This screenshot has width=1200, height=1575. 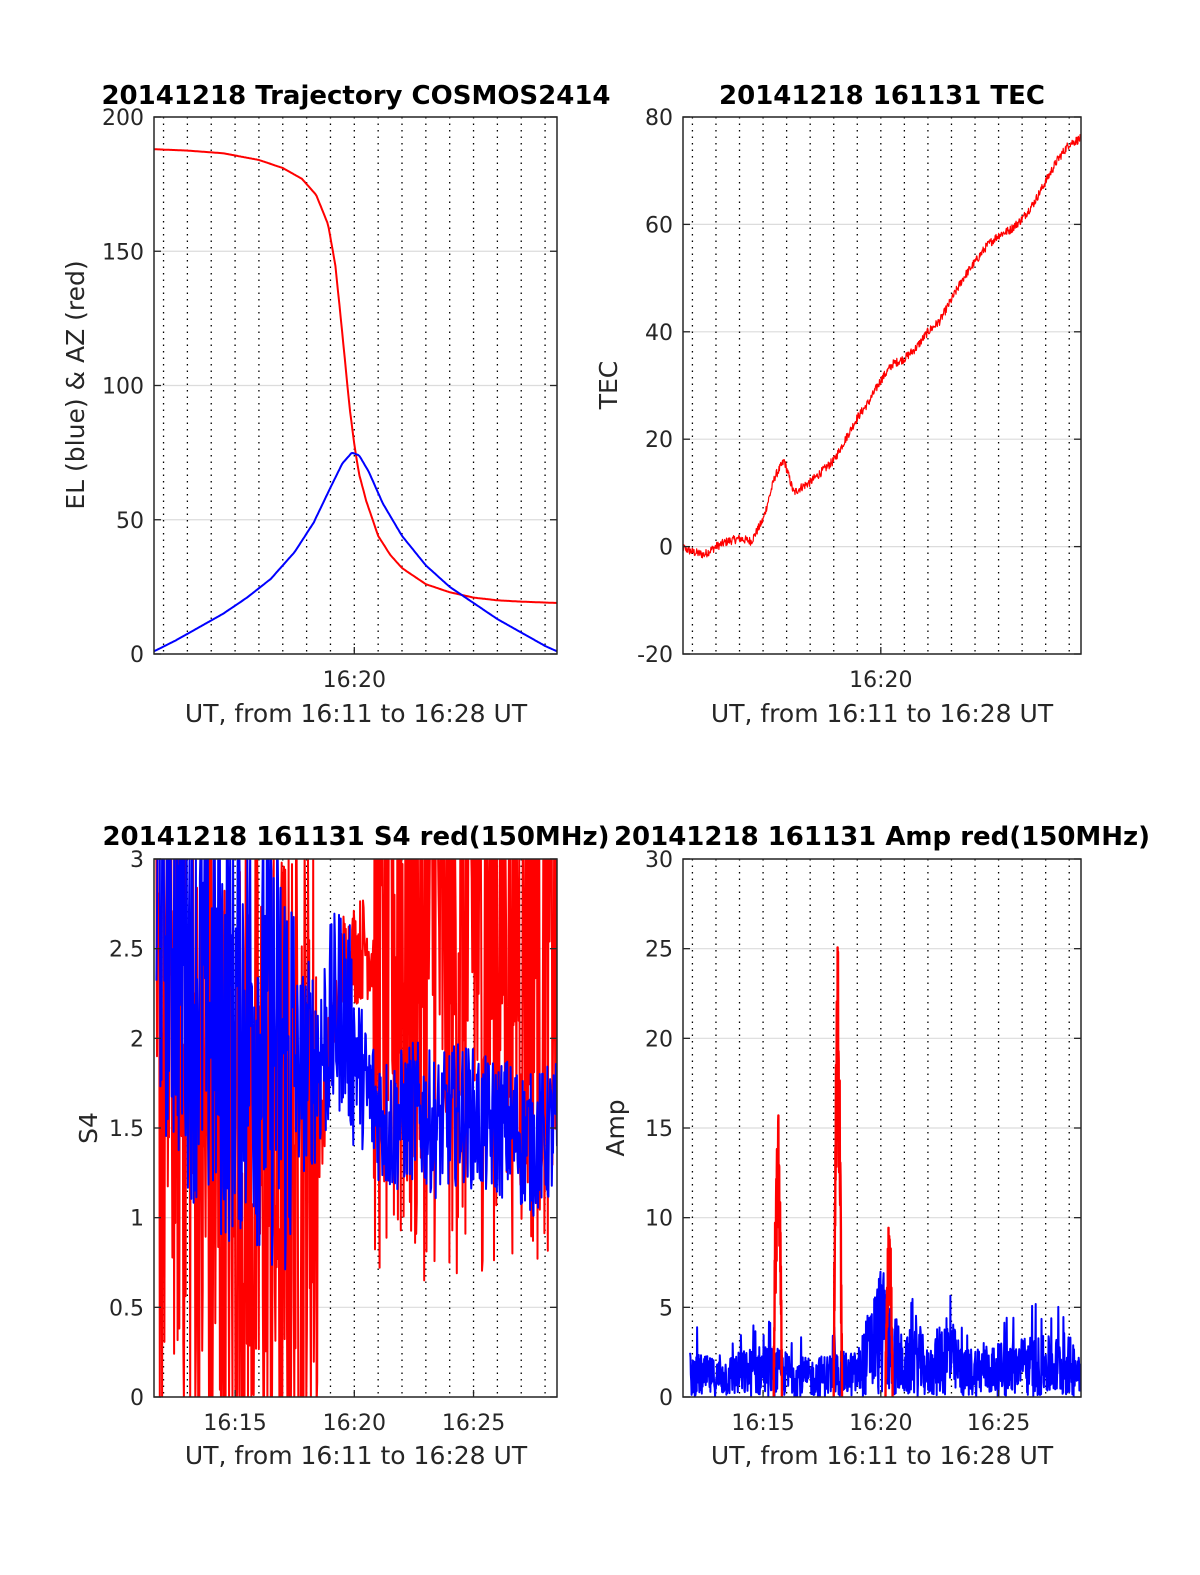 What do you see at coordinates (355, 376) in the screenshot?
I see `trajectory-series-az` at bounding box center [355, 376].